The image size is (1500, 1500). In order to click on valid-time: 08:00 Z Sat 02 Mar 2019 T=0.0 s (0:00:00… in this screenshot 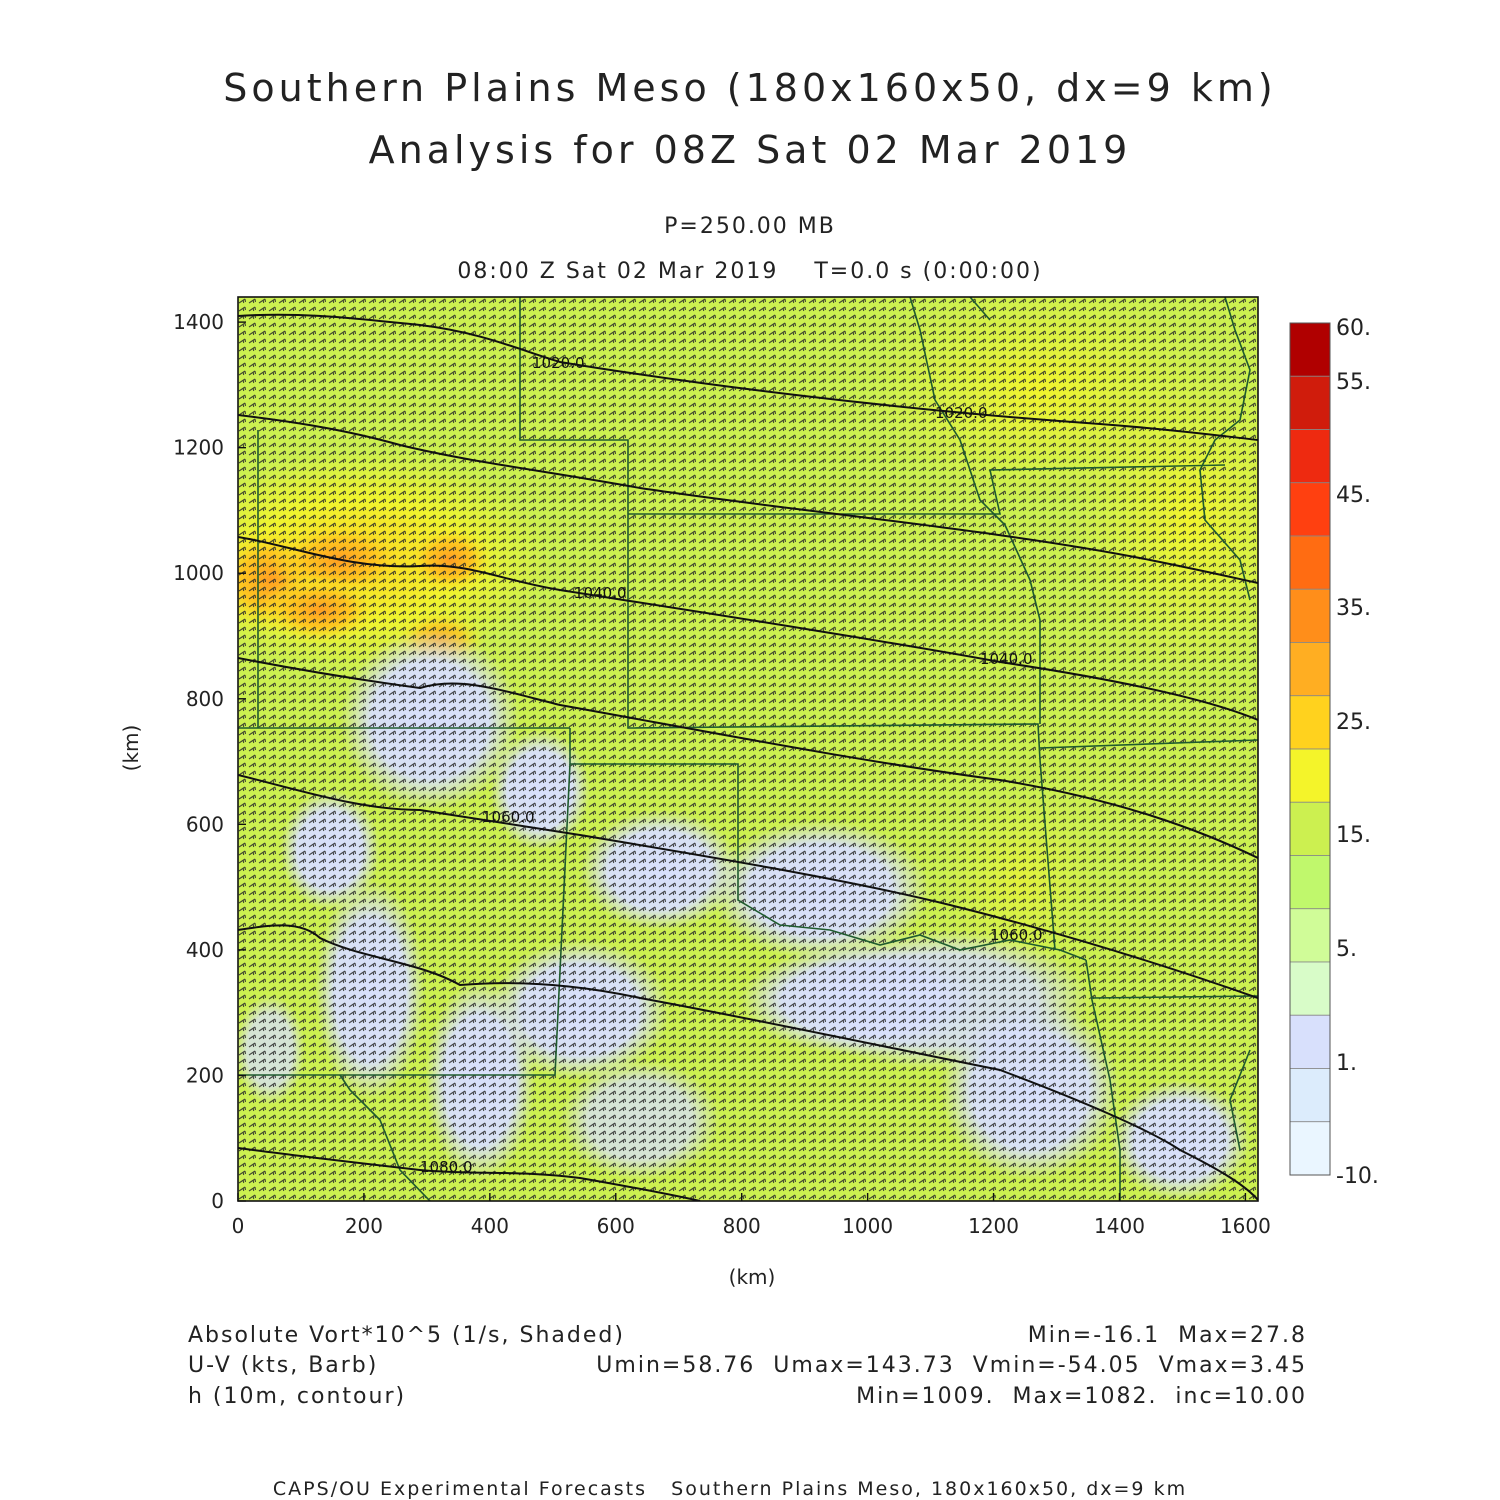, I will do `click(750, 271)`.